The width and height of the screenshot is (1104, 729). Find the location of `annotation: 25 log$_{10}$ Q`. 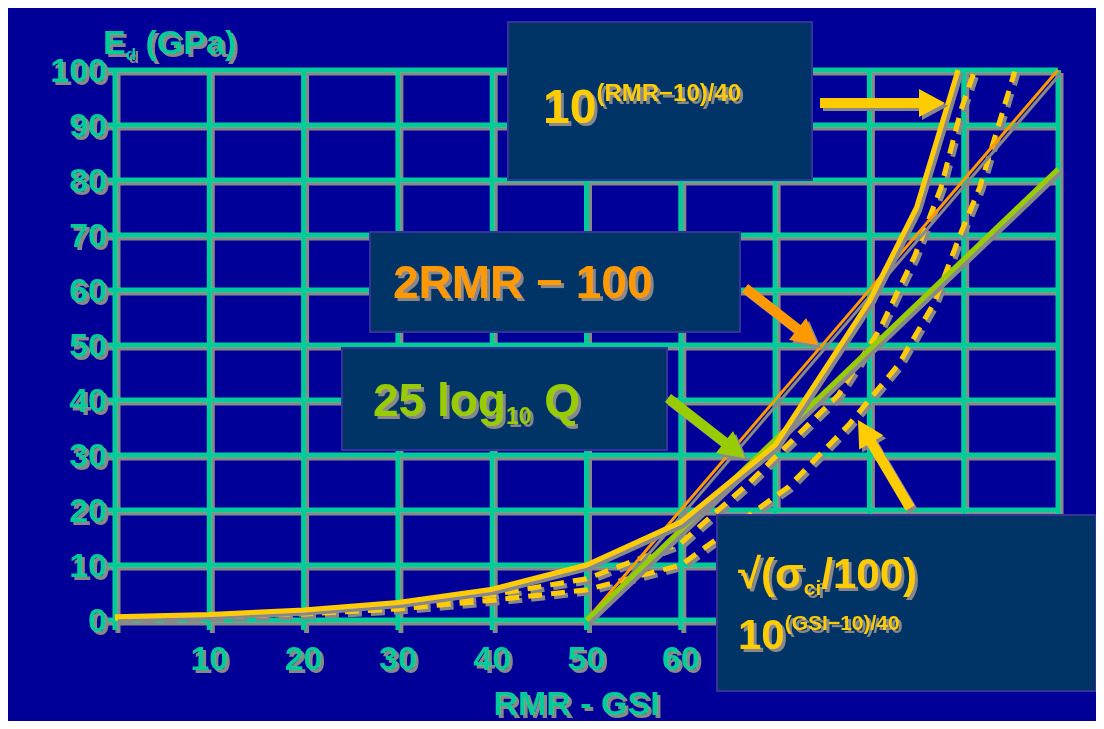

annotation: 25 log$_{10}$ Q is located at coordinates (477, 402).